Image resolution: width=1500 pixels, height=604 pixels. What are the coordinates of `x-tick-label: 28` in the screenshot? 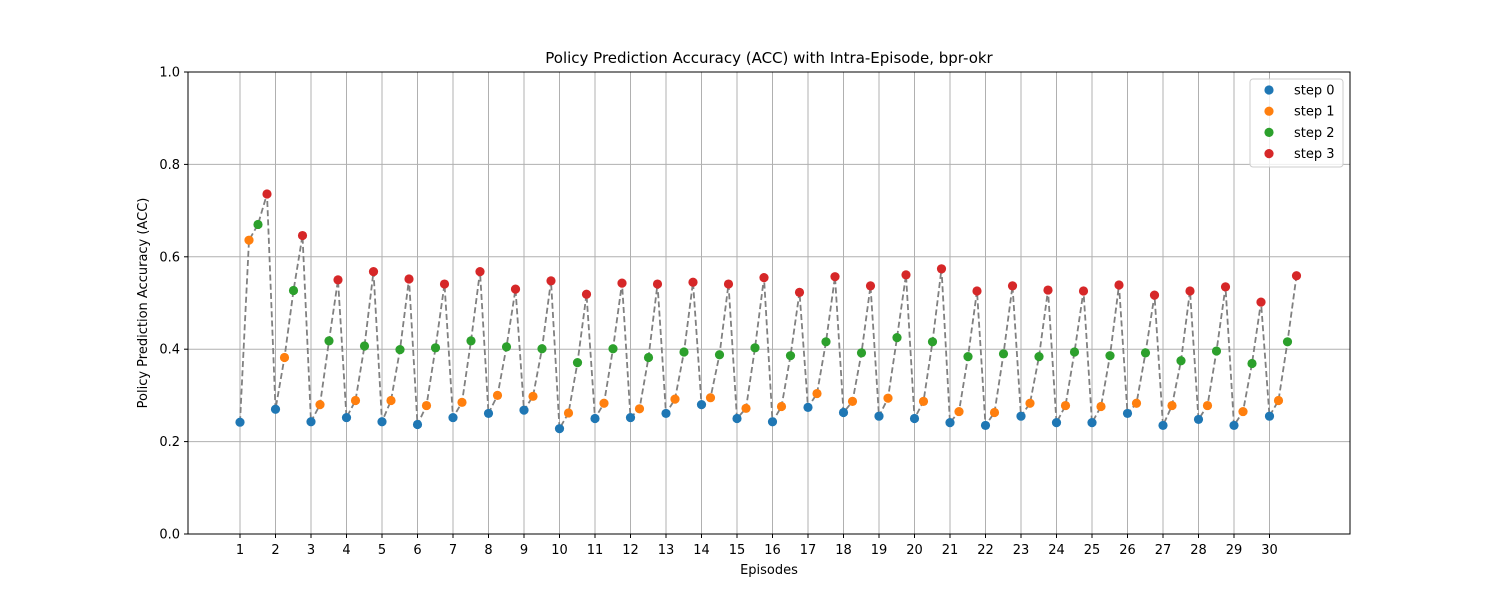 It's located at (1198, 550).